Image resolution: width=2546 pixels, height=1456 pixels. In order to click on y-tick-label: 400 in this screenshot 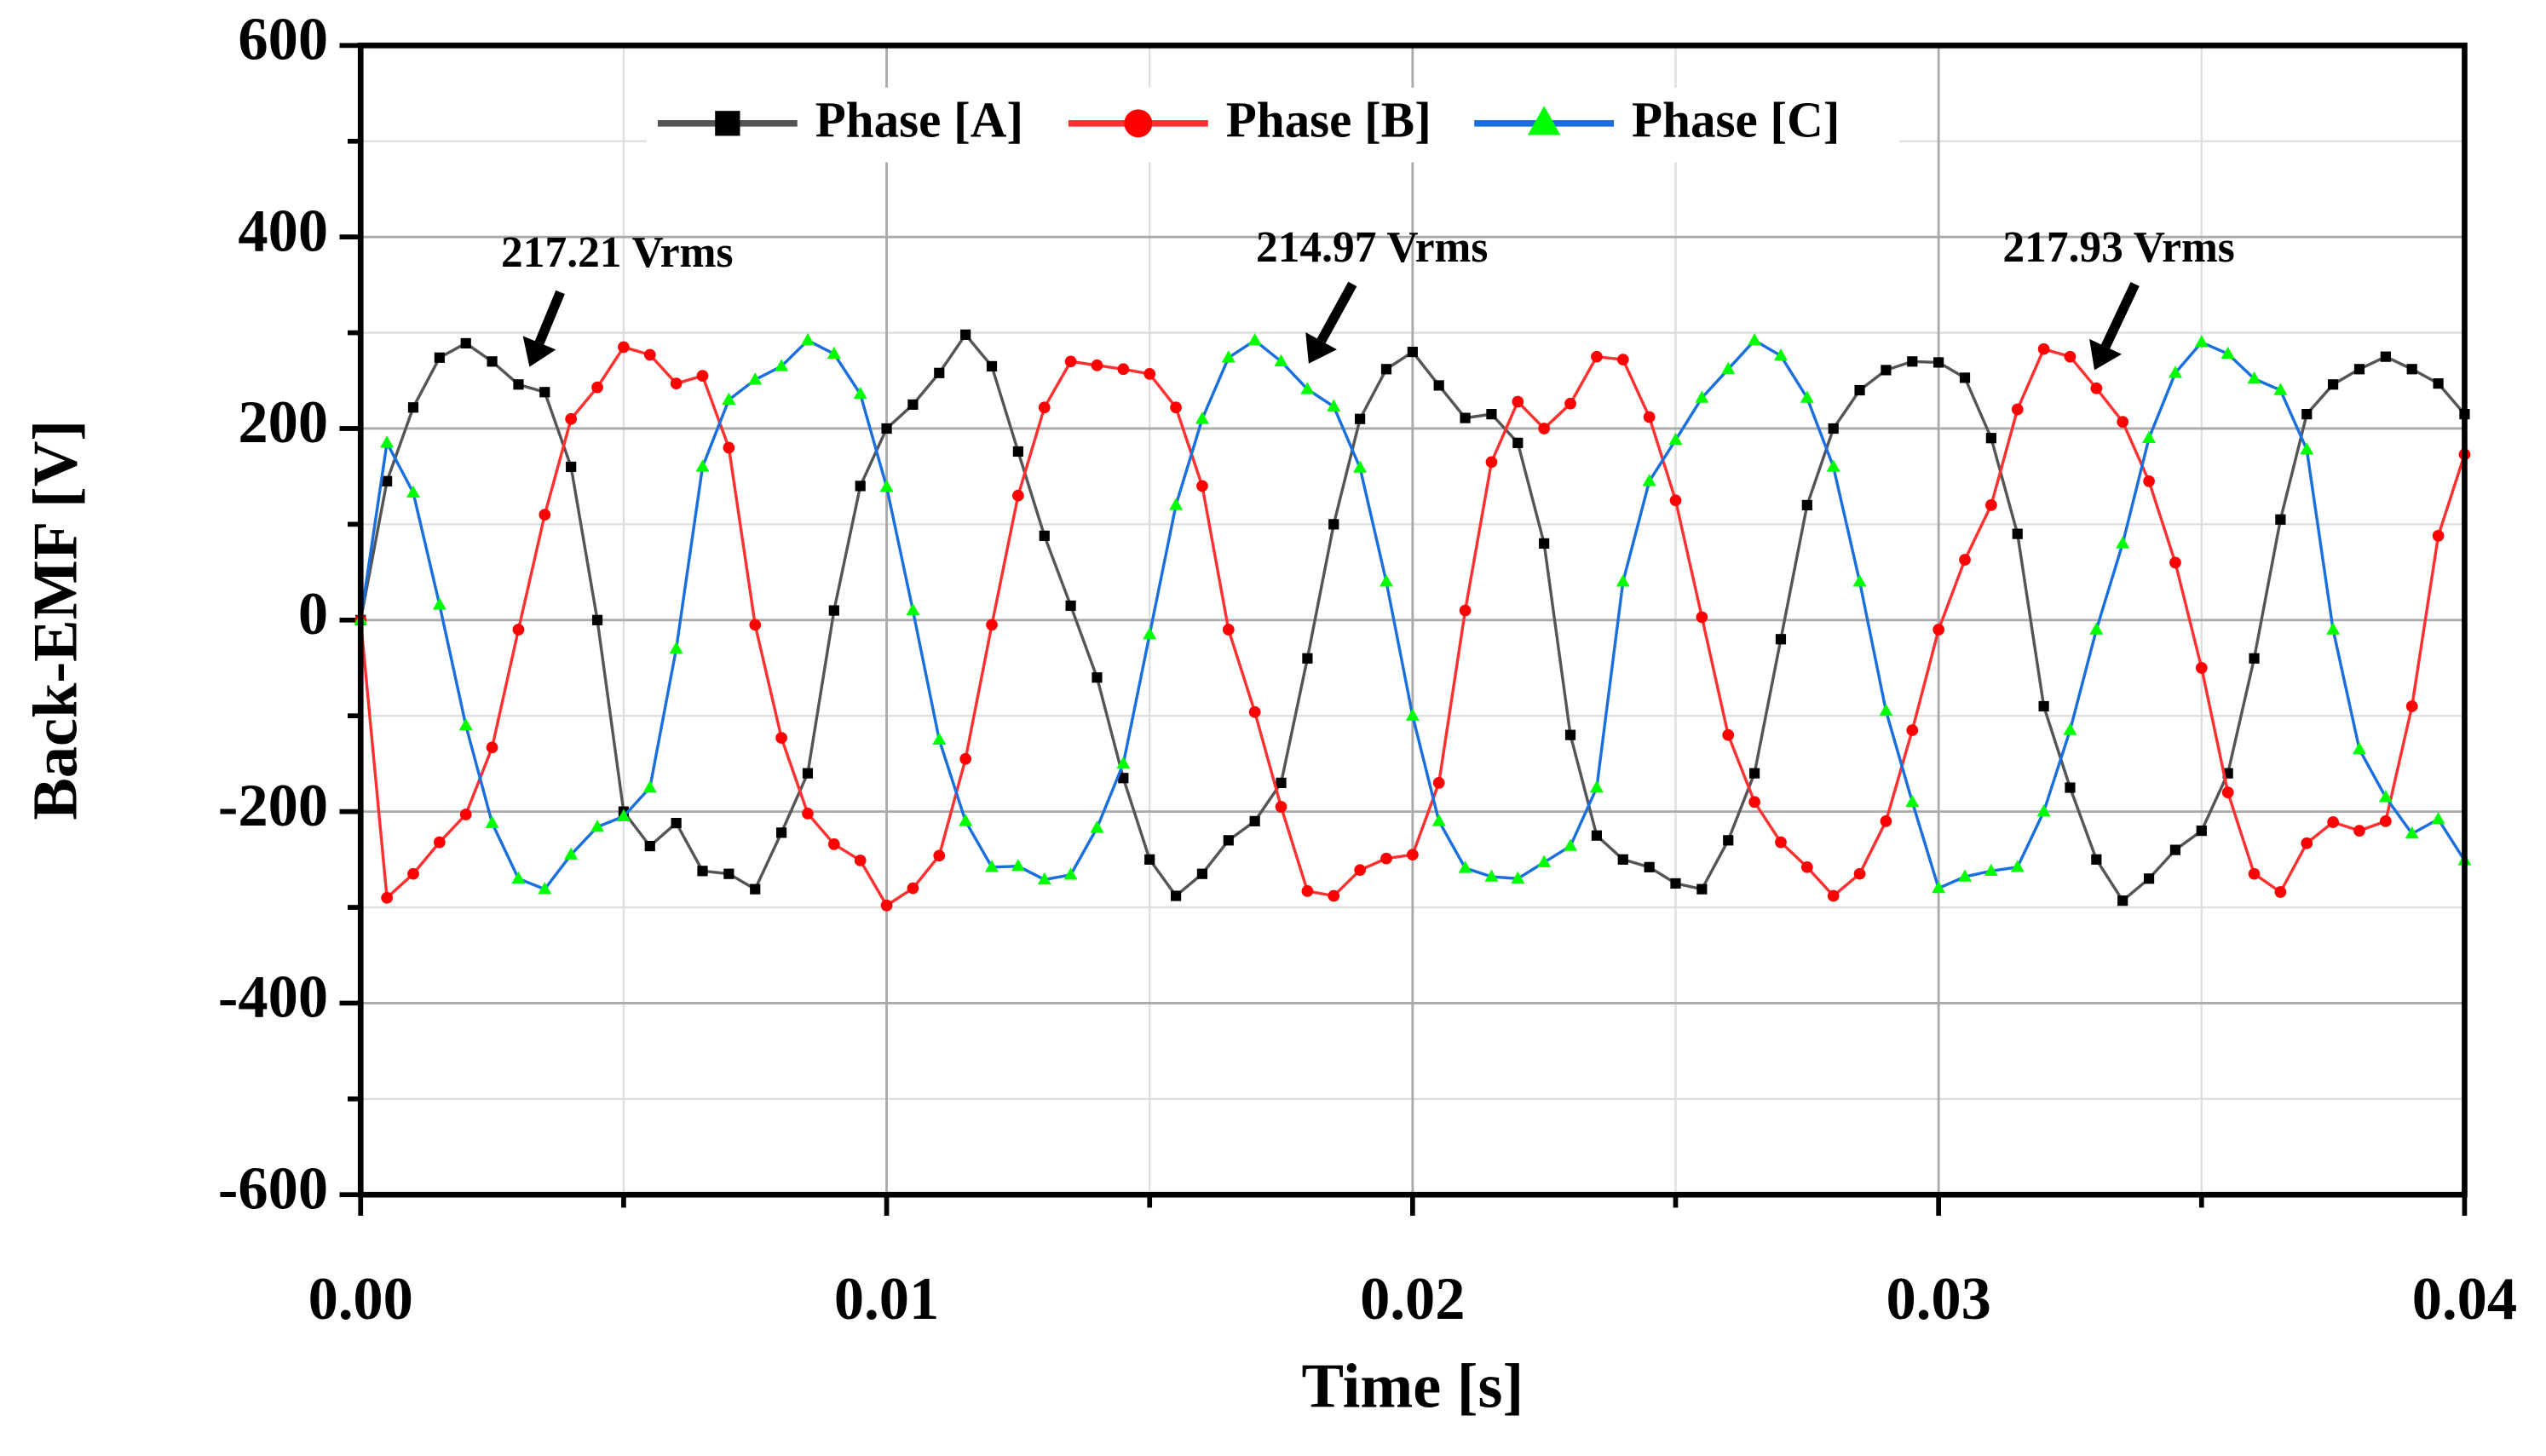, I will do `click(283, 231)`.